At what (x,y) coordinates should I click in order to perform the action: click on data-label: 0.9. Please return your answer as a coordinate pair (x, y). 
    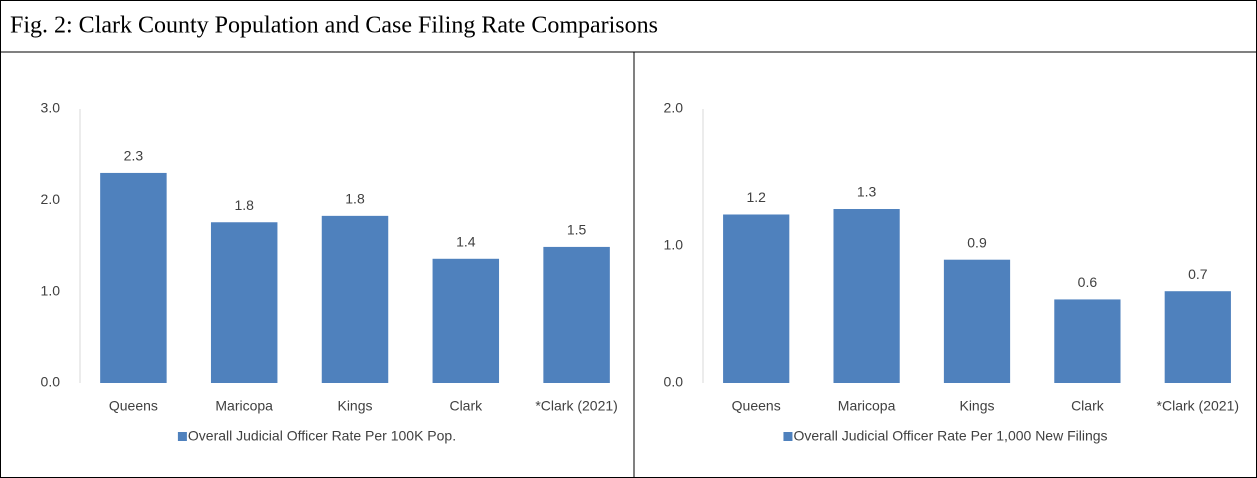
    Looking at the image, I should click on (977, 242).